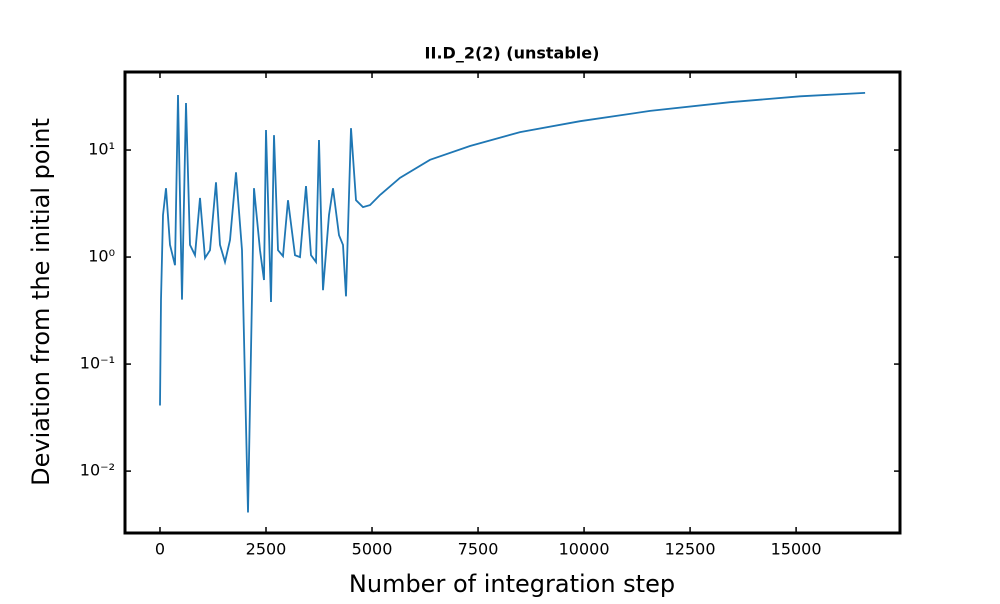  What do you see at coordinates (372, 549) in the screenshot?
I see `x-tick-label: 5000` at bounding box center [372, 549].